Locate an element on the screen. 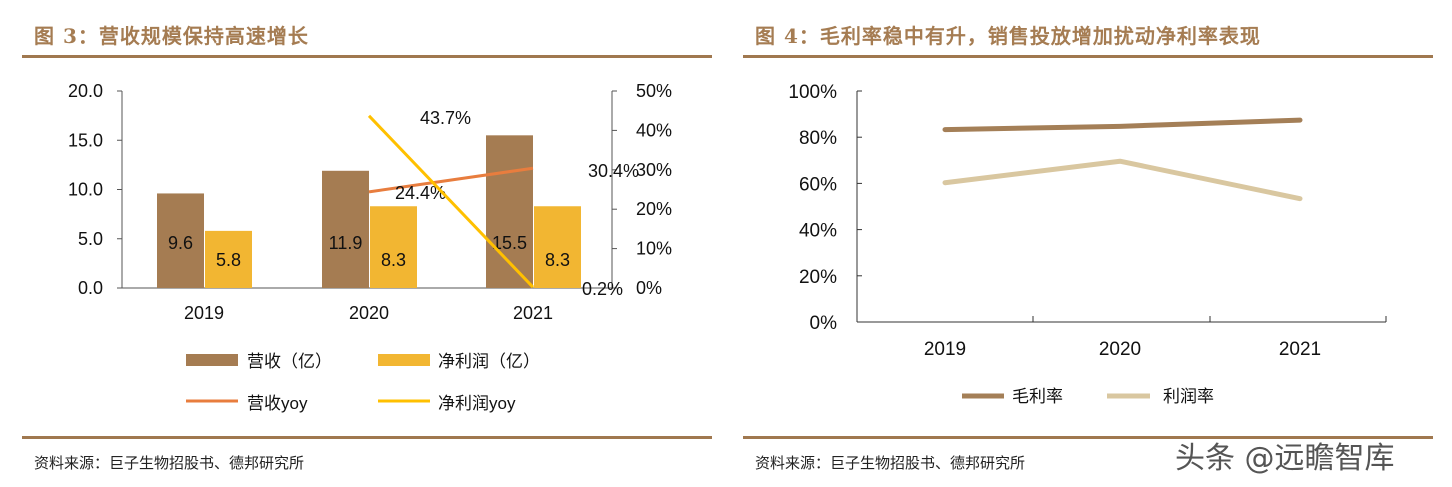  y-tick-label: 20% is located at coordinates (818, 277).